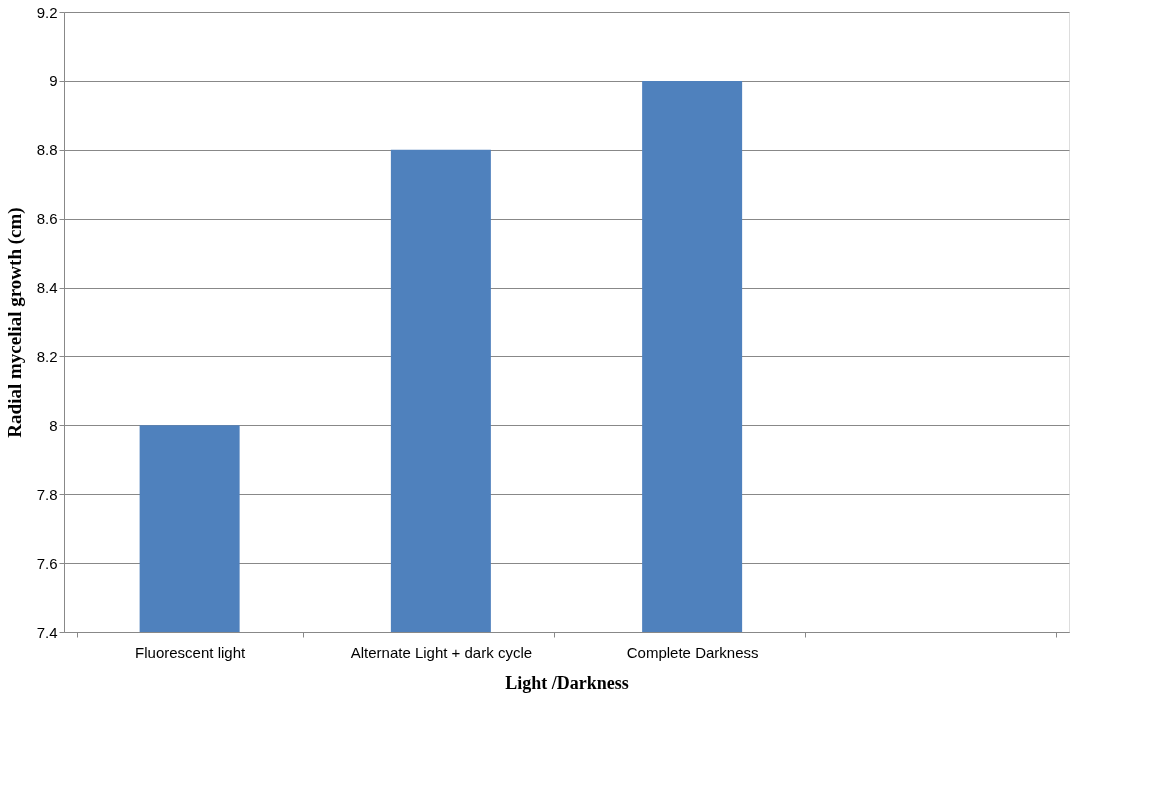 The image size is (1164, 805). I want to click on y-tick-label: 7.8, so click(47, 494).